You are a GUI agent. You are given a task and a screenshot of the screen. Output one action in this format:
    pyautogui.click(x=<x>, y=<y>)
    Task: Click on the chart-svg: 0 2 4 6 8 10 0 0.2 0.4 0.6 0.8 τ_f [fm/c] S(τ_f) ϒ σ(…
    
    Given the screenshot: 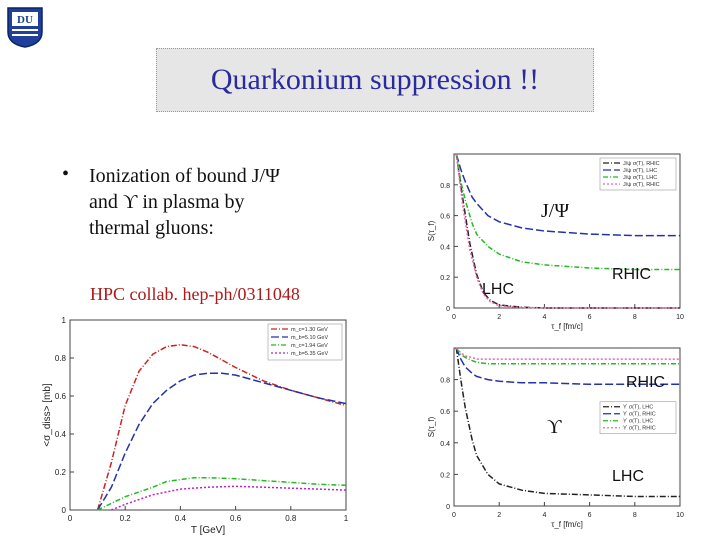 What is the action you would take?
    pyautogui.click(x=555, y=438)
    